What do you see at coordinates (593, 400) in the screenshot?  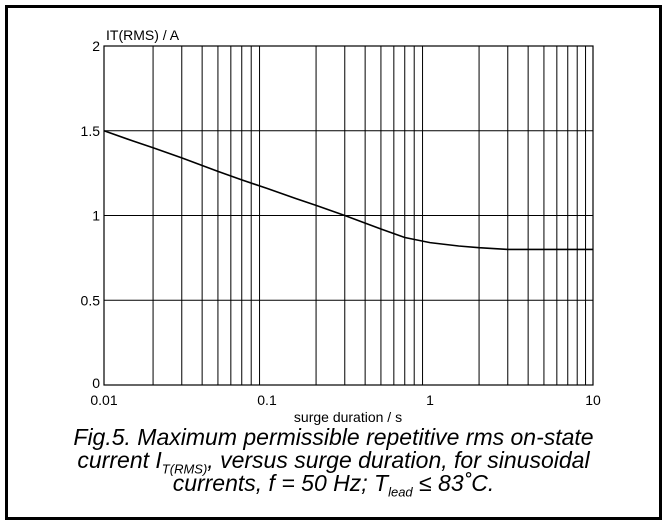 I see `x-tick-label: 10` at bounding box center [593, 400].